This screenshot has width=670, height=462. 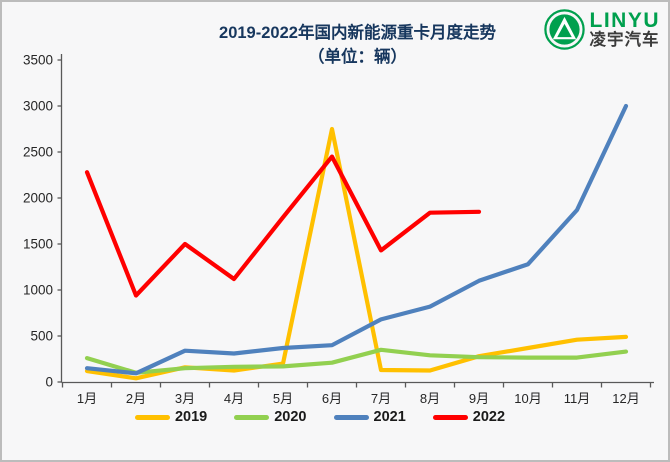 I want to click on x-tick-label: 6月, so click(x=332, y=398).